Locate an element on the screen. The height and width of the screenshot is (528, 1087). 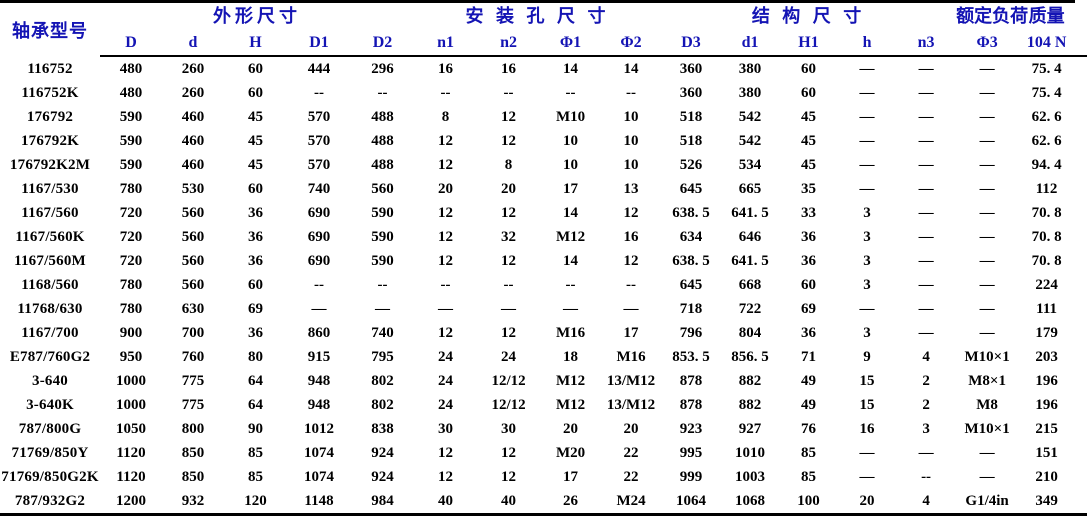
cell-value: 590 is located at coordinates (382, 213).